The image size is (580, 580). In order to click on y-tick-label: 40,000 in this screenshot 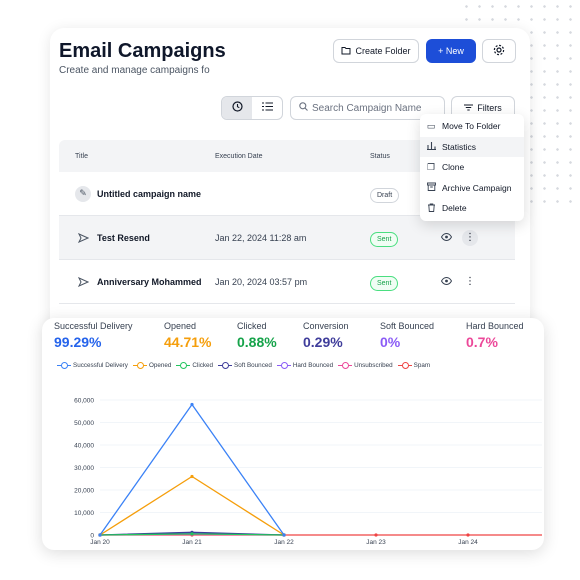, I will do `click(84, 446)`.